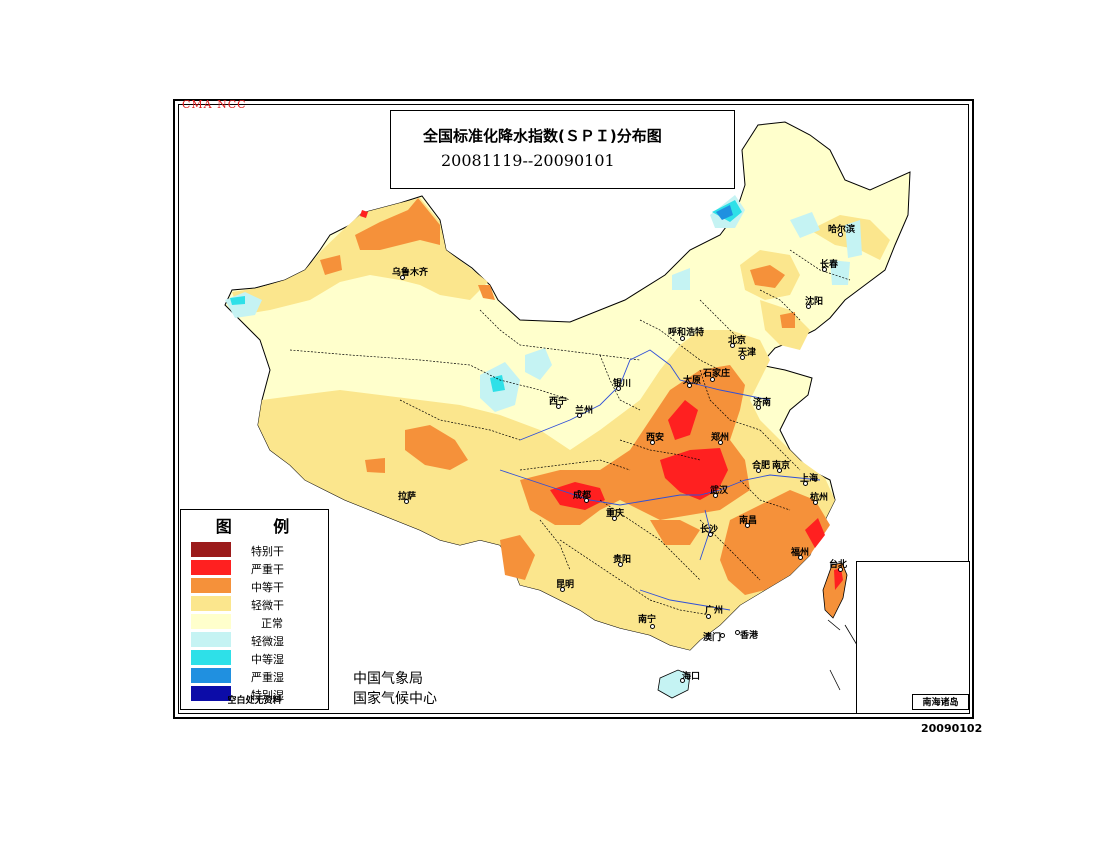 The width and height of the screenshot is (1100, 850). Describe the element at coordinates (714, 611) in the screenshot. I see `city-label: 广州` at that location.